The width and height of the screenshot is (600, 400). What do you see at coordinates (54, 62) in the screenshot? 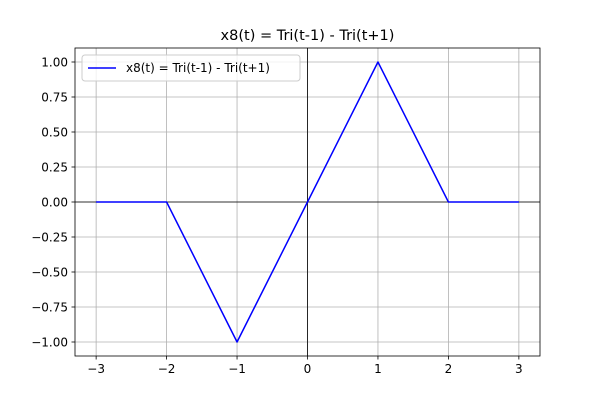
I see `y-tick-label: 1.00` at bounding box center [54, 62].